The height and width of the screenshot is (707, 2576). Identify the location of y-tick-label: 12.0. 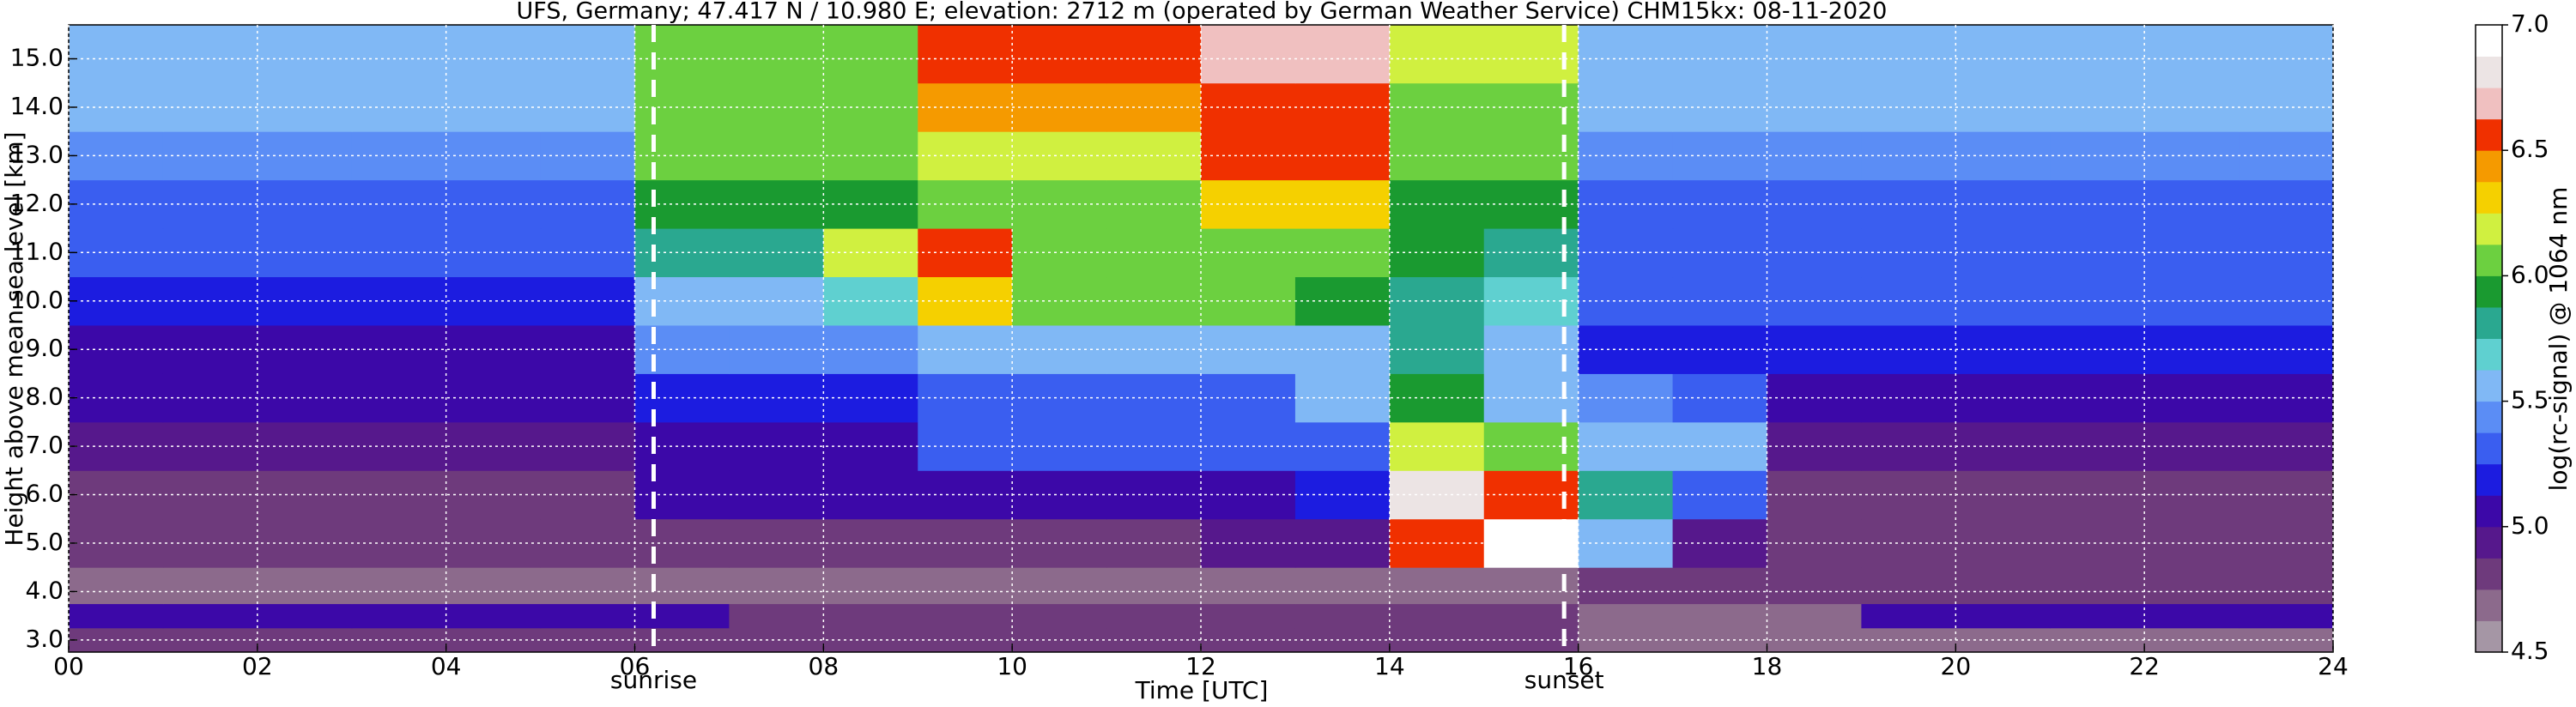
(37, 203).